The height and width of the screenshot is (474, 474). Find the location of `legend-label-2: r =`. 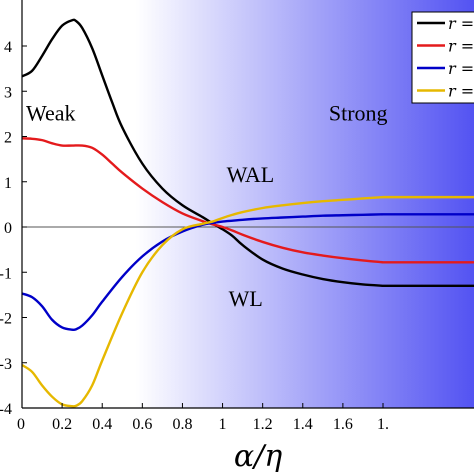

legend-label-2: r = is located at coordinates (461, 46).